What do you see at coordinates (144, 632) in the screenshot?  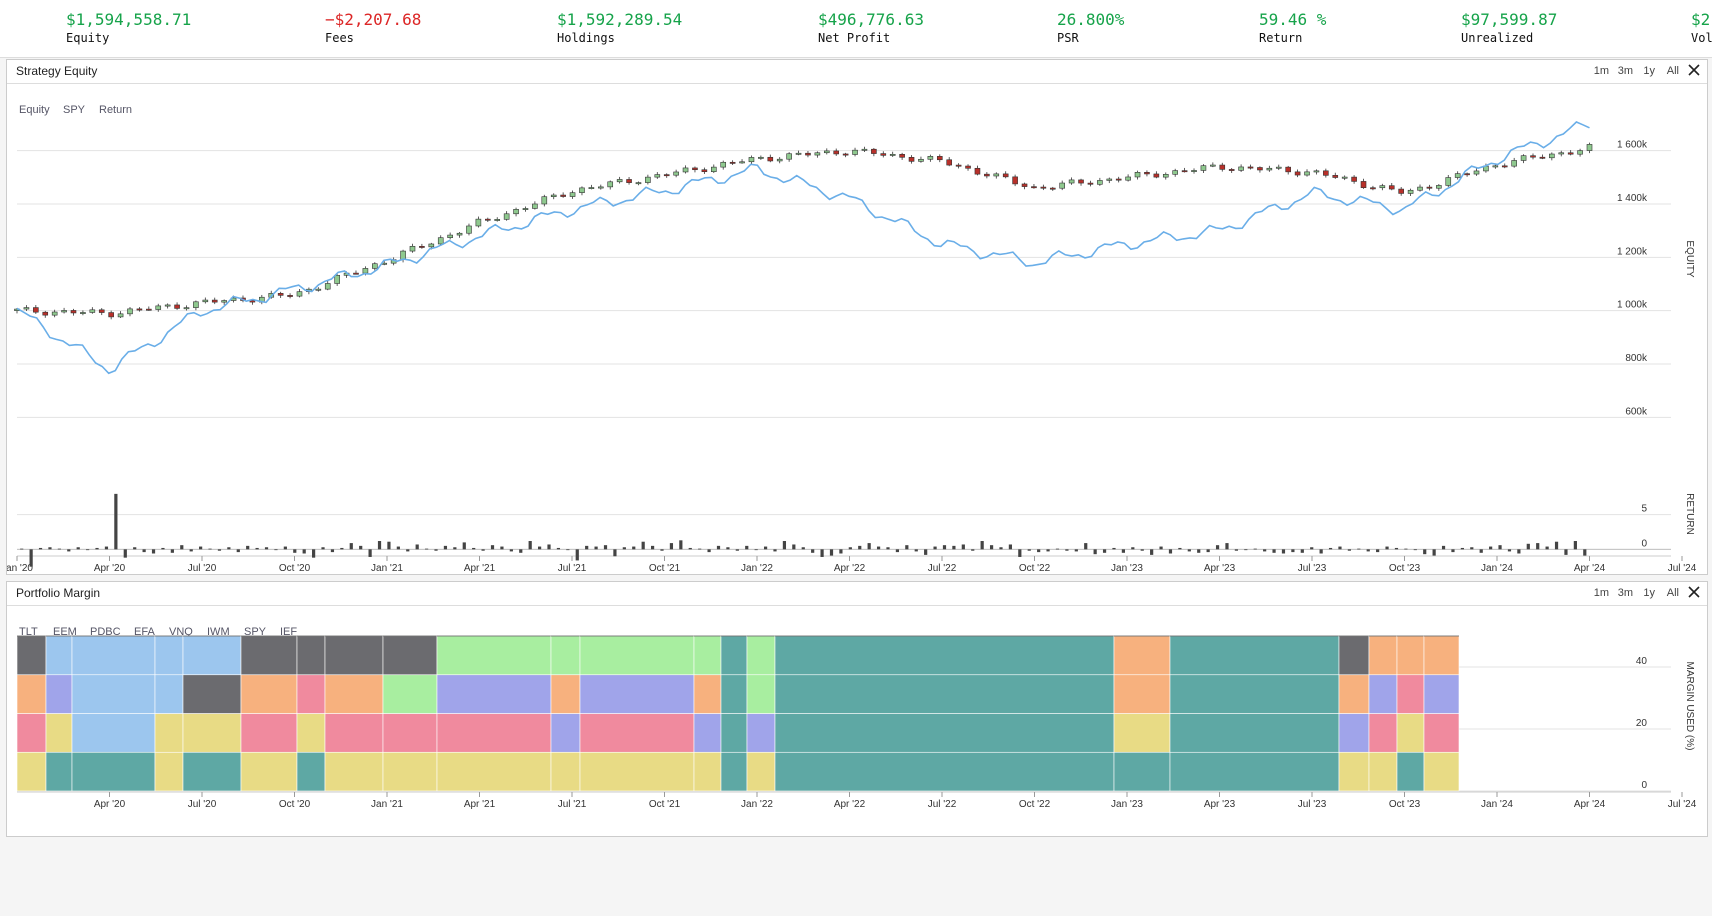 I see `legend-efa: EFA` at bounding box center [144, 632].